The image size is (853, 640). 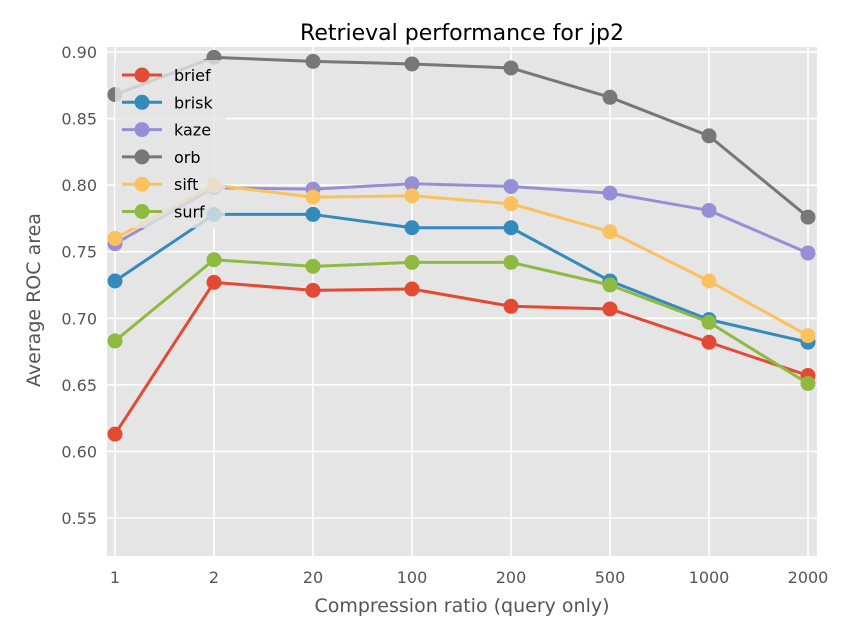 I want to click on chart-title: Retrieval performance for jp2, so click(x=462, y=33).